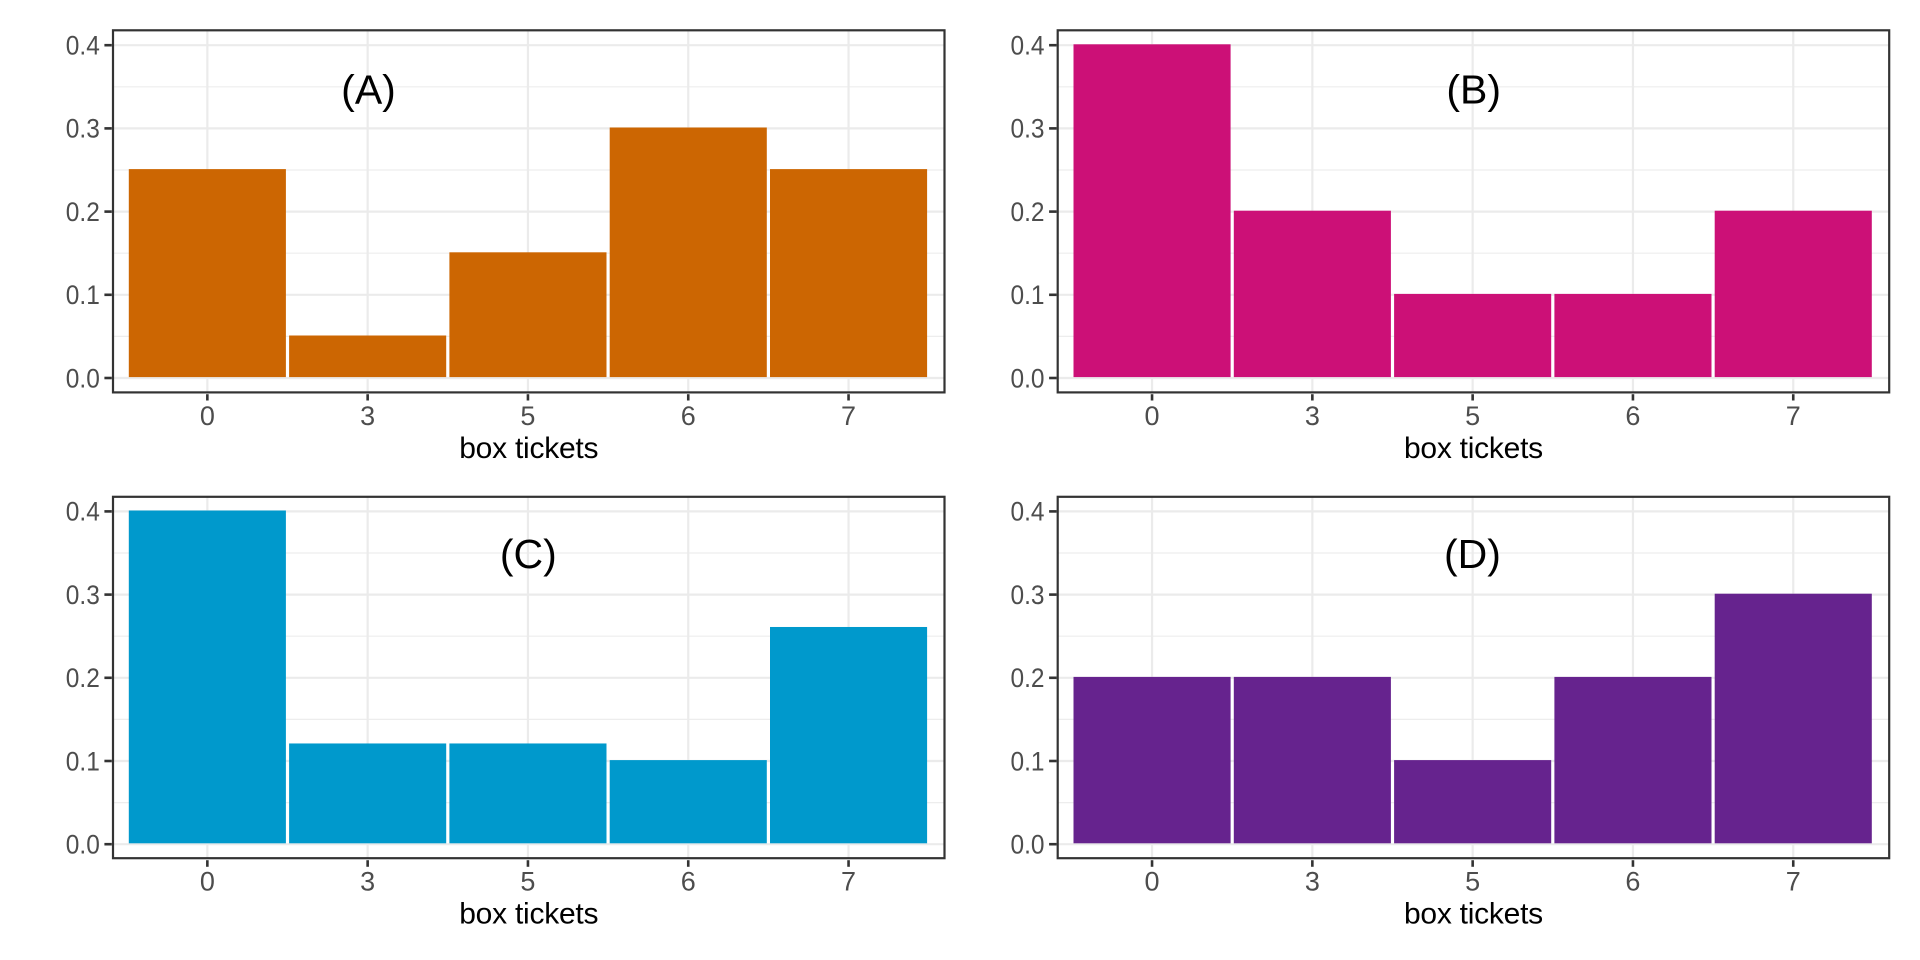 The width and height of the screenshot is (1920, 960). What do you see at coordinates (368, 90) in the screenshot?
I see `svg-text: (A)` at bounding box center [368, 90].